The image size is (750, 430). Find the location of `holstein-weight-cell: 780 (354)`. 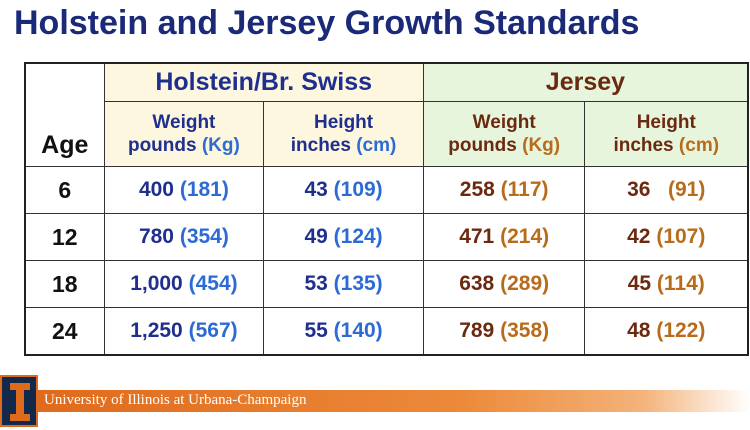

holstein-weight-cell: 780 (354) is located at coordinates (184, 237).